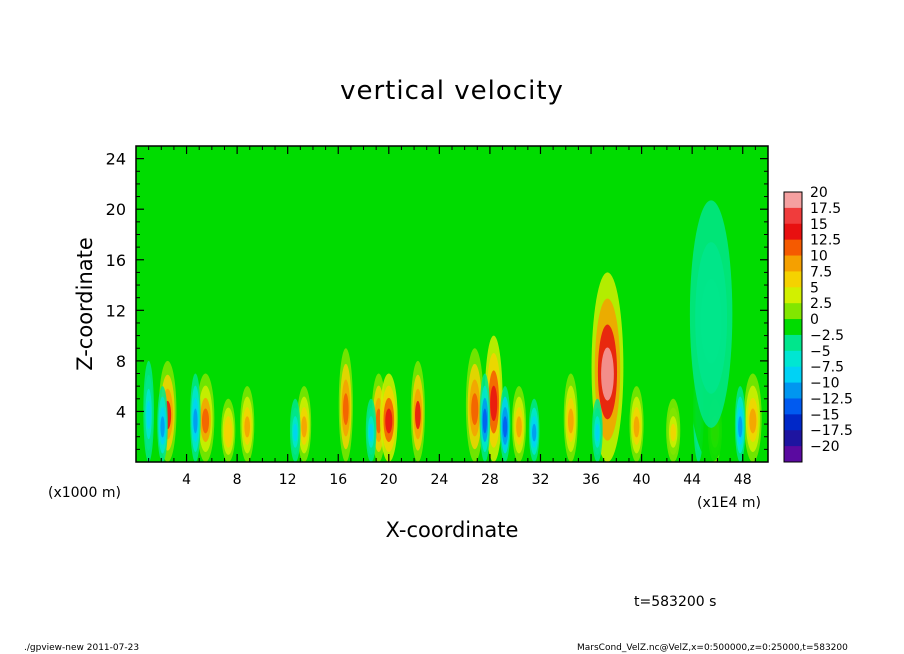 The image size is (904, 654). What do you see at coordinates (490, 480) in the screenshot?
I see `x-tick-label-6: 28` at bounding box center [490, 480].